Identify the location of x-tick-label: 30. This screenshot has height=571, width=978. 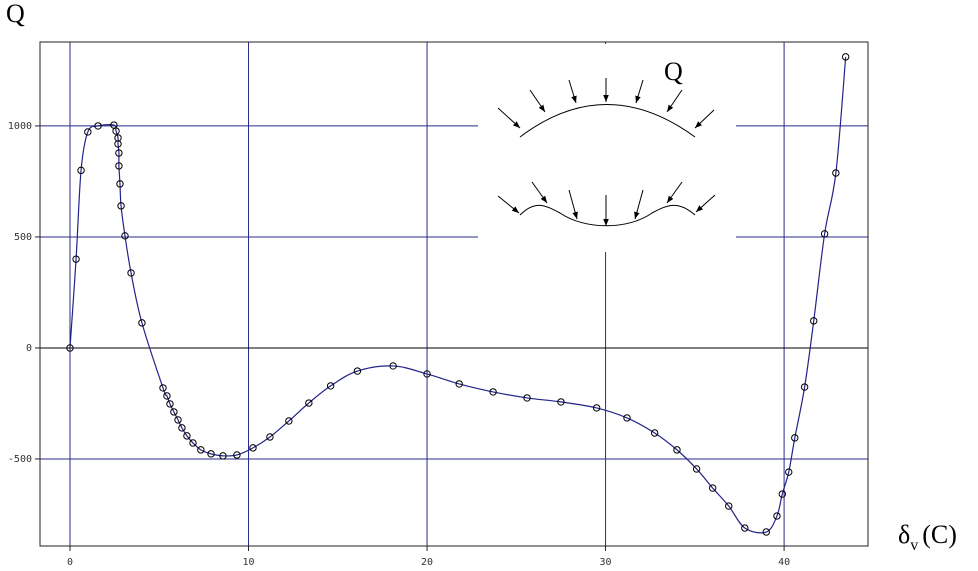
(606, 562).